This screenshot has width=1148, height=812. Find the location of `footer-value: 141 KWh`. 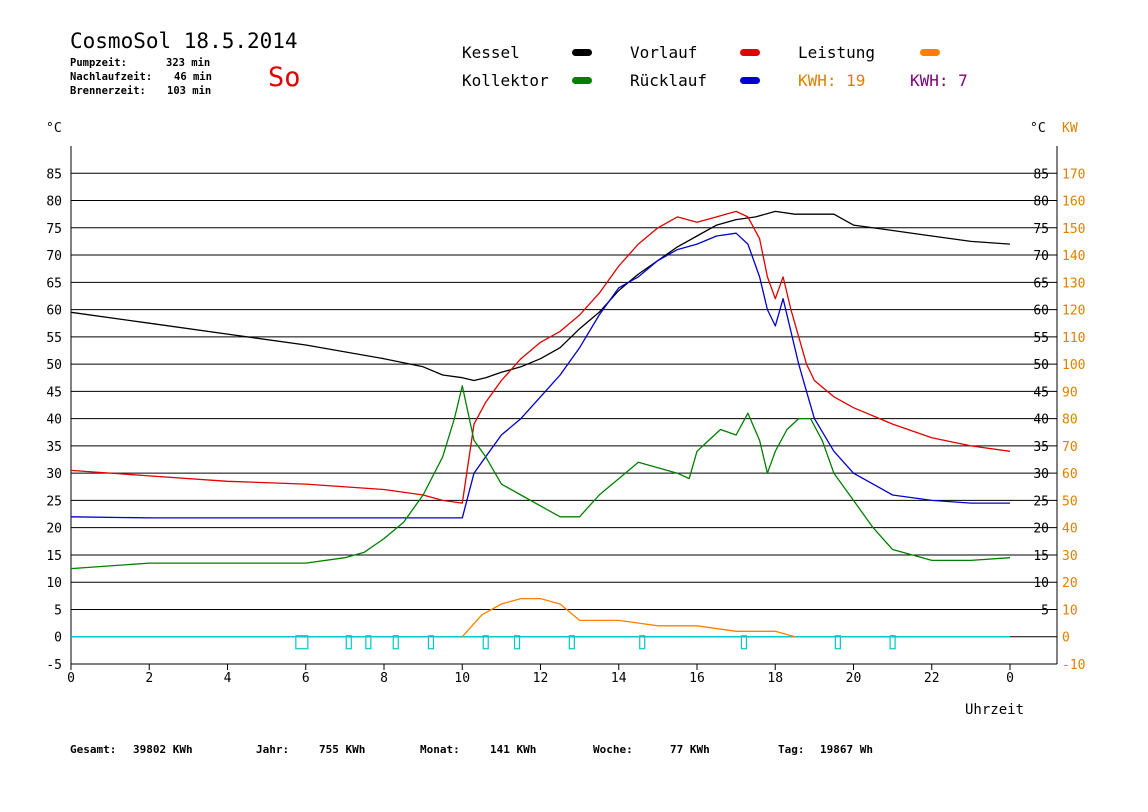

footer-value: 141 KWh is located at coordinates (513, 749).